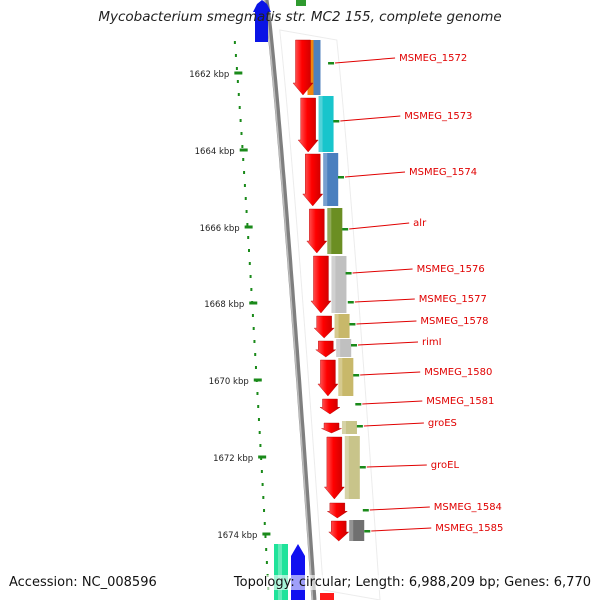 The image size is (600, 600). I want to click on gene-arrows, so click(321, 290).